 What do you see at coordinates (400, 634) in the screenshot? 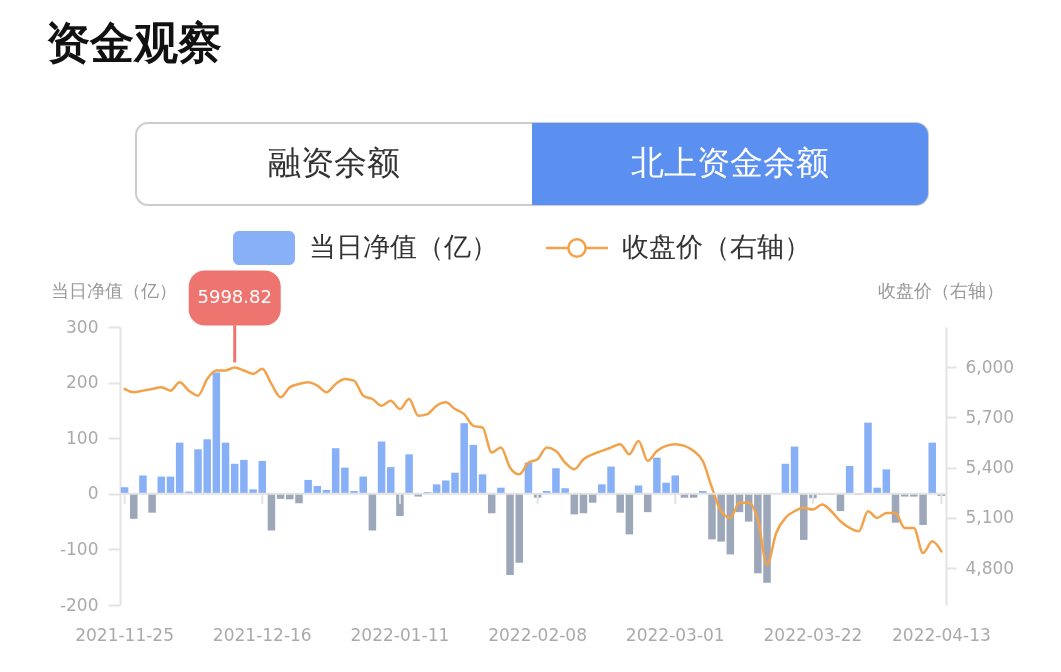
I see `x-tick-label: 2022-01-11` at bounding box center [400, 634].